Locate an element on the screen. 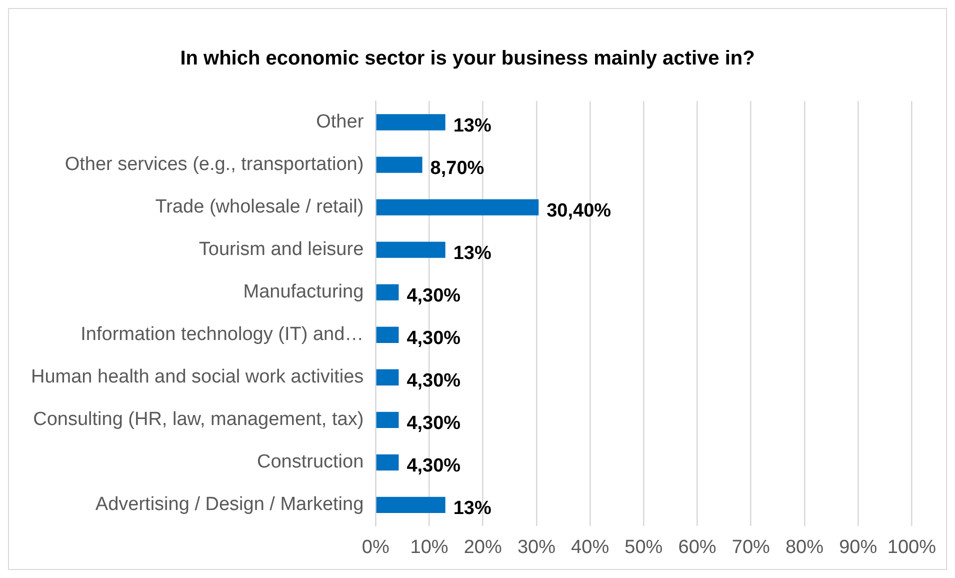 The height and width of the screenshot is (578, 955). x-tick-label: 90% is located at coordinates (858, 547).